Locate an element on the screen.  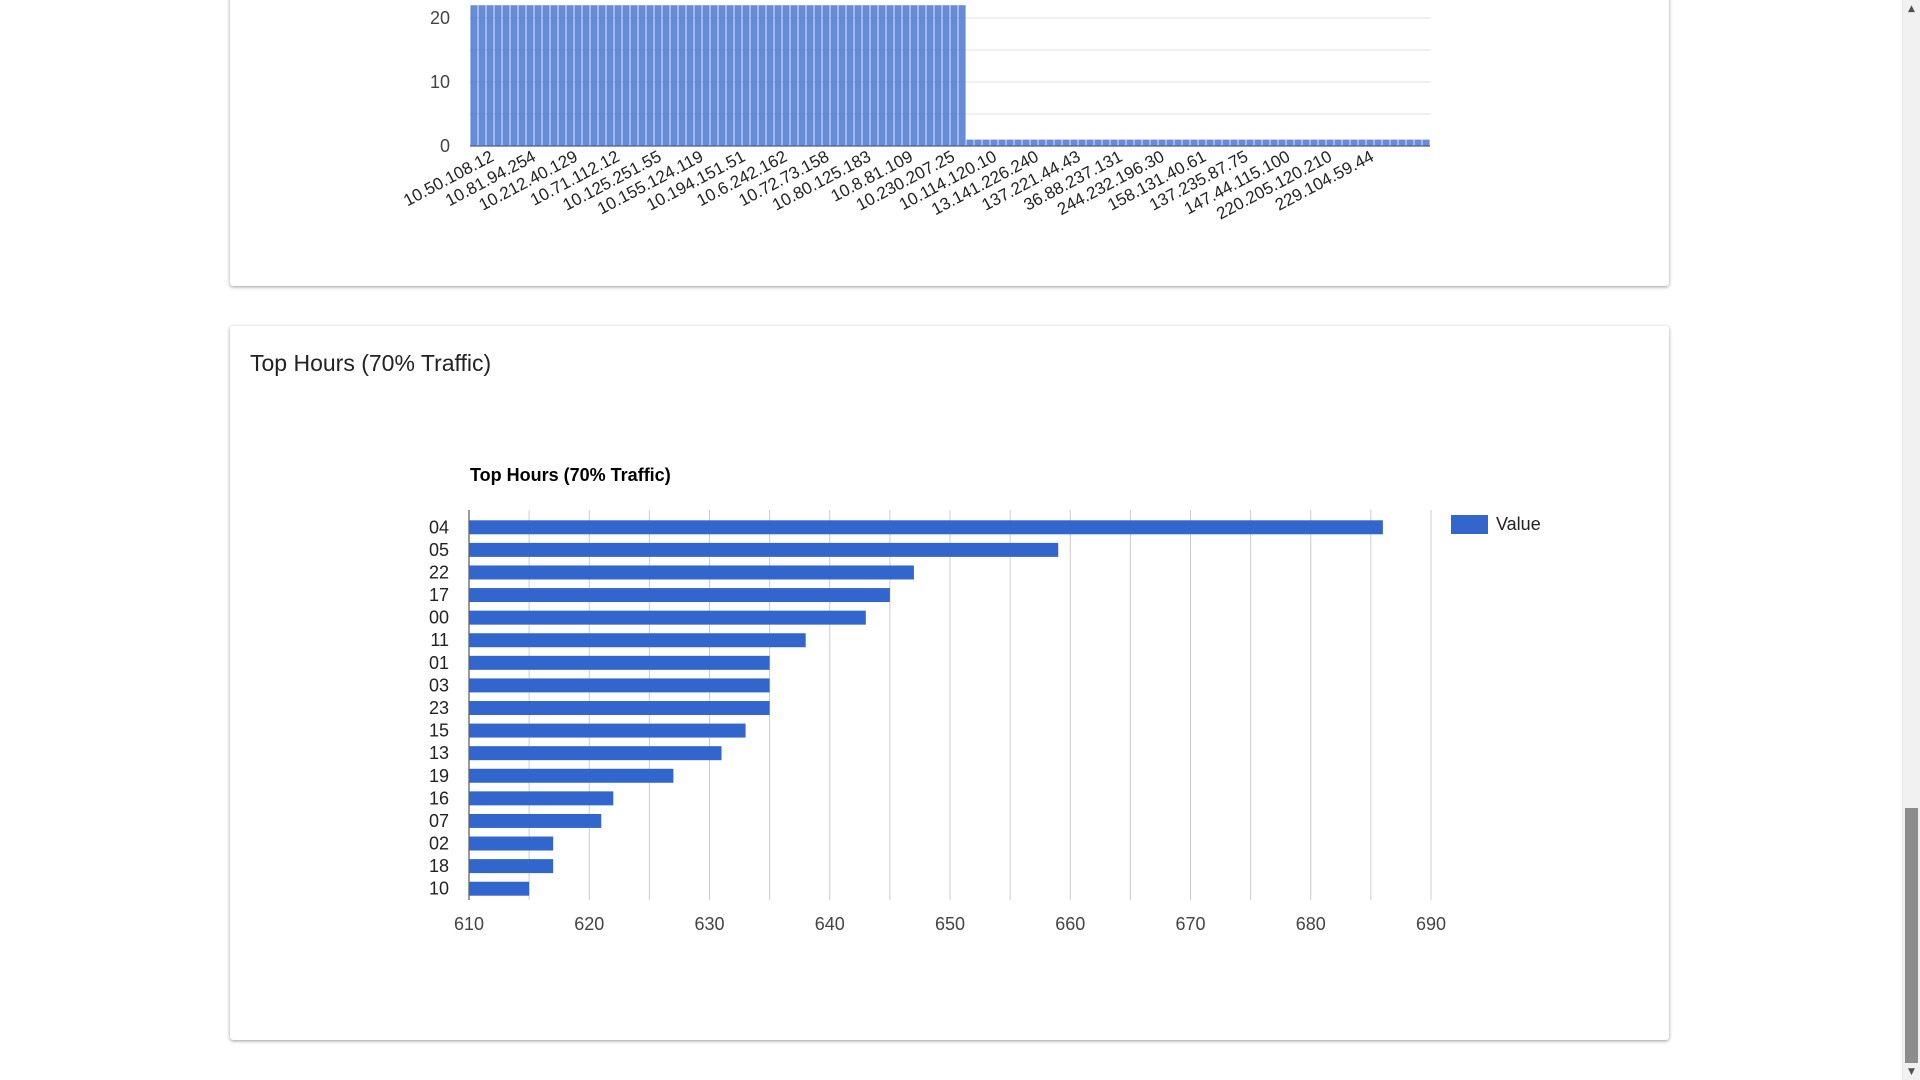
scrollbar-thumb is located at coordinates (1911, 935).